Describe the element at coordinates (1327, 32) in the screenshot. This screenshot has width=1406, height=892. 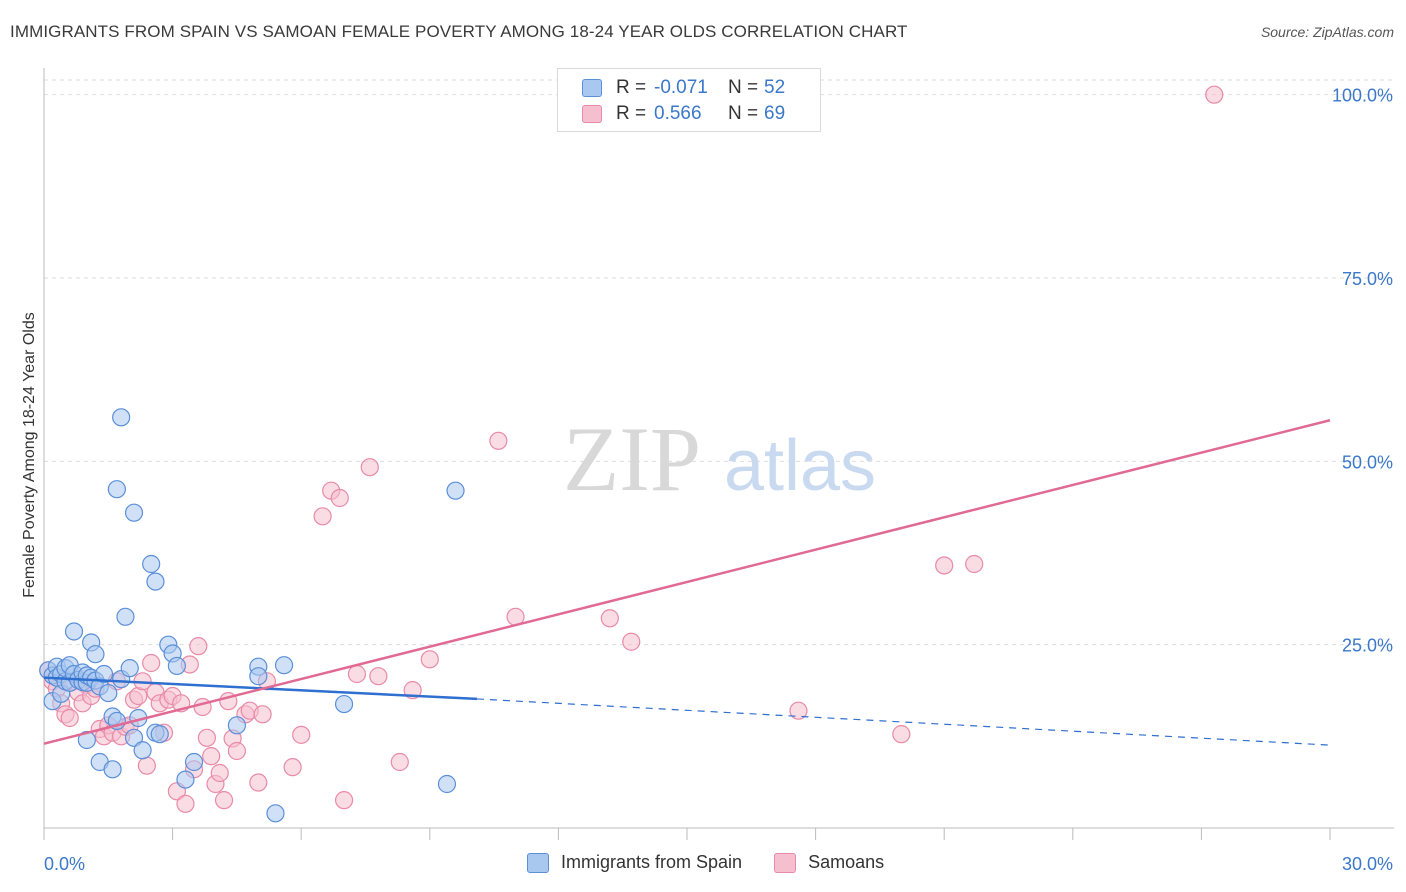
I see `chart-source: Source: ZipAtlas.com` at that location.